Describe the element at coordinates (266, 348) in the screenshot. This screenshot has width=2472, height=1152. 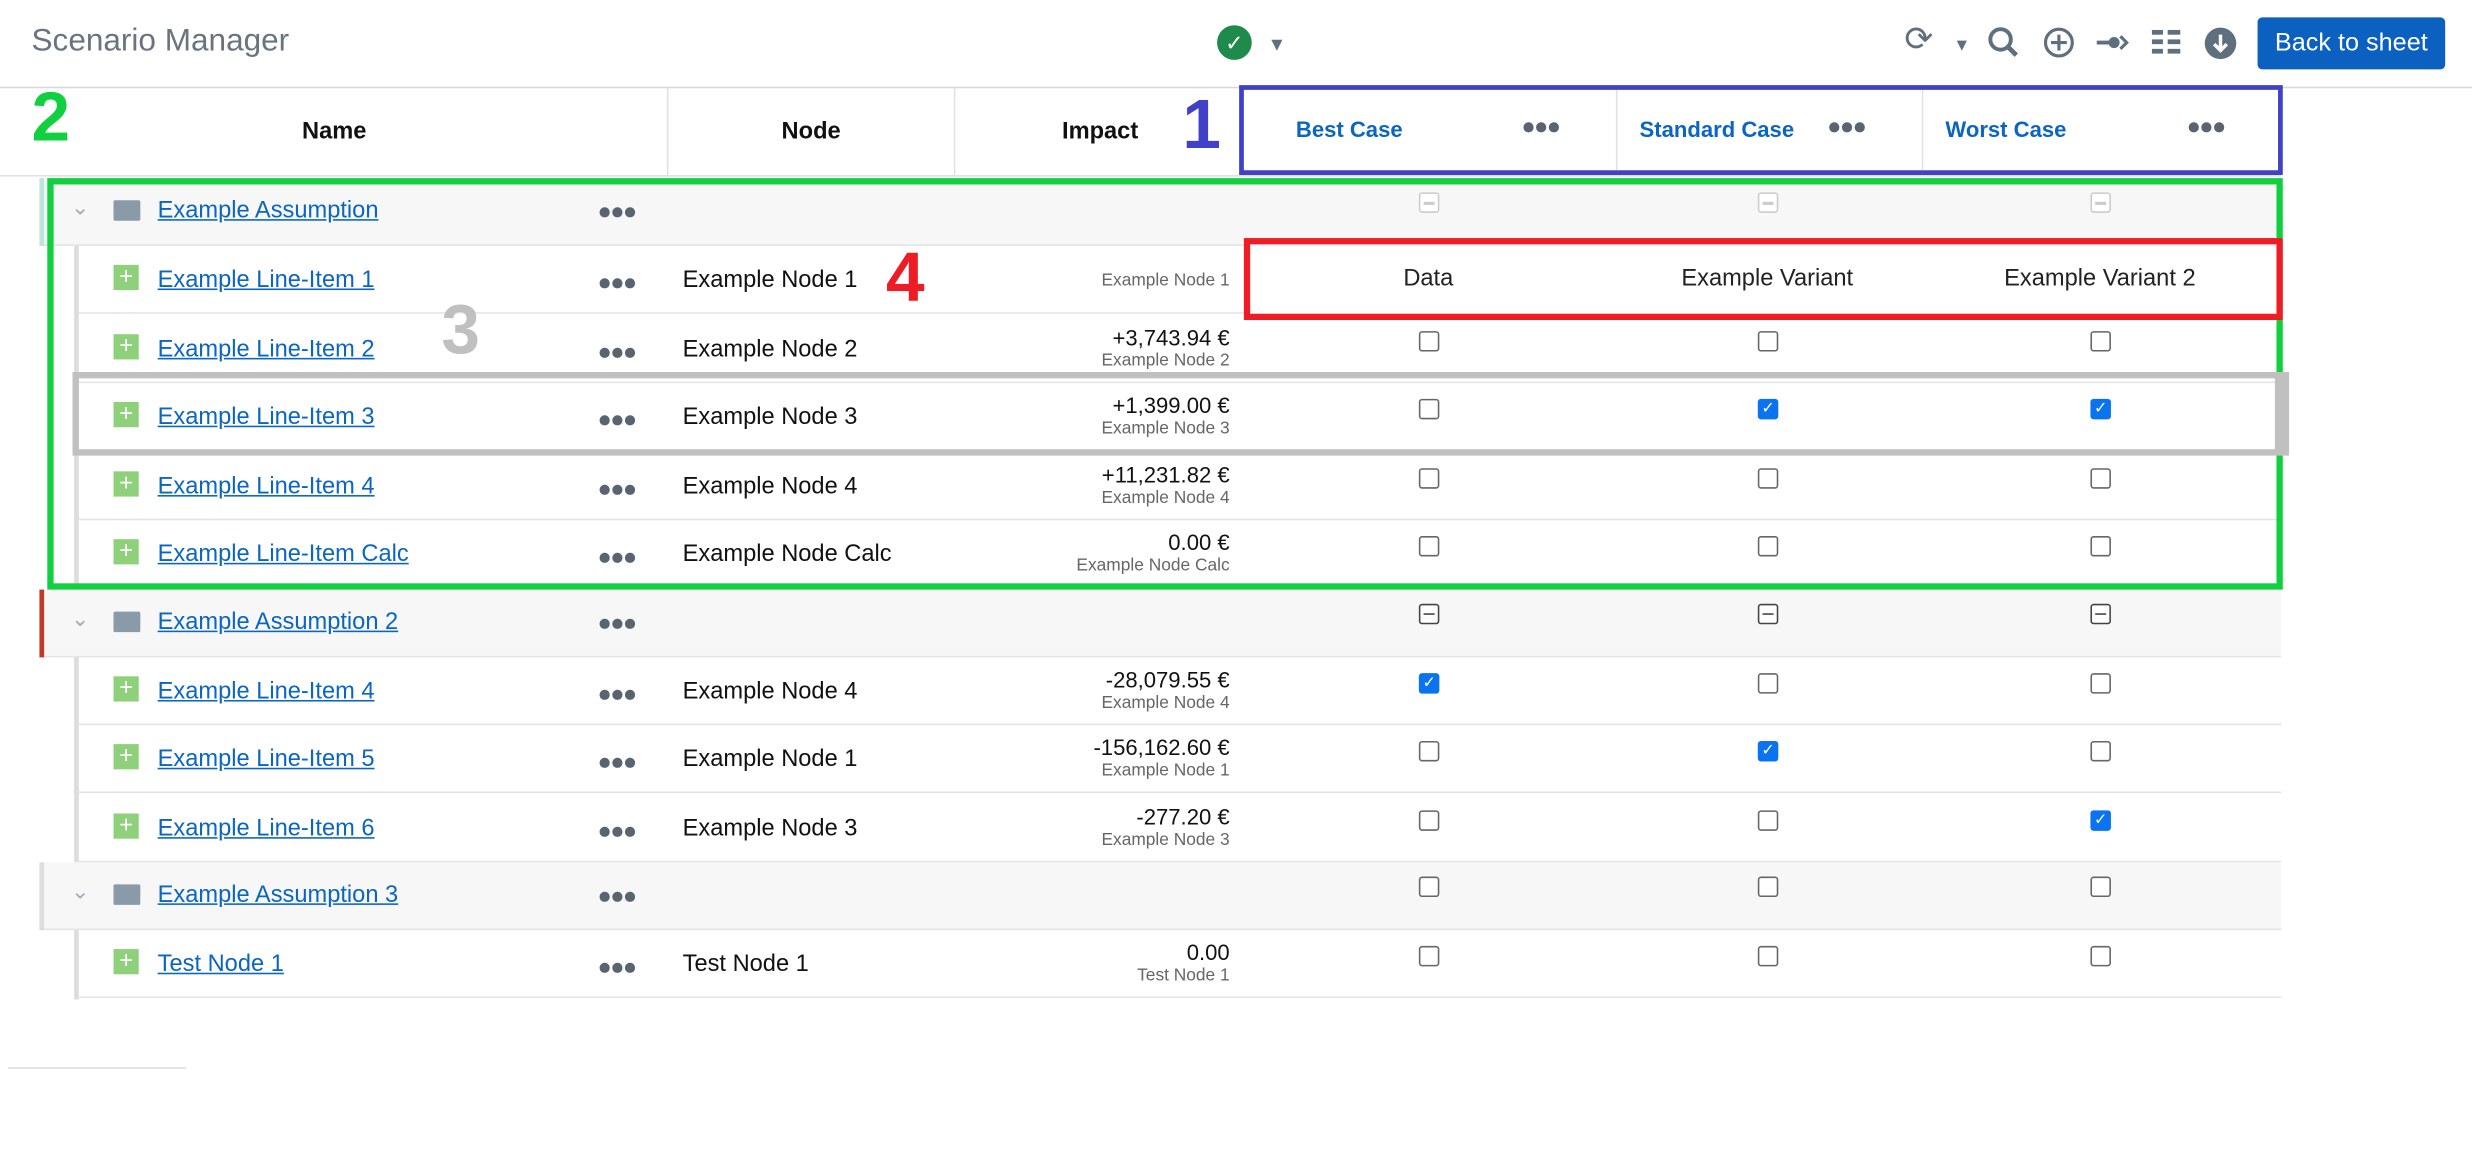
I see `line-item-link: Example Line-Item 2` at that location.